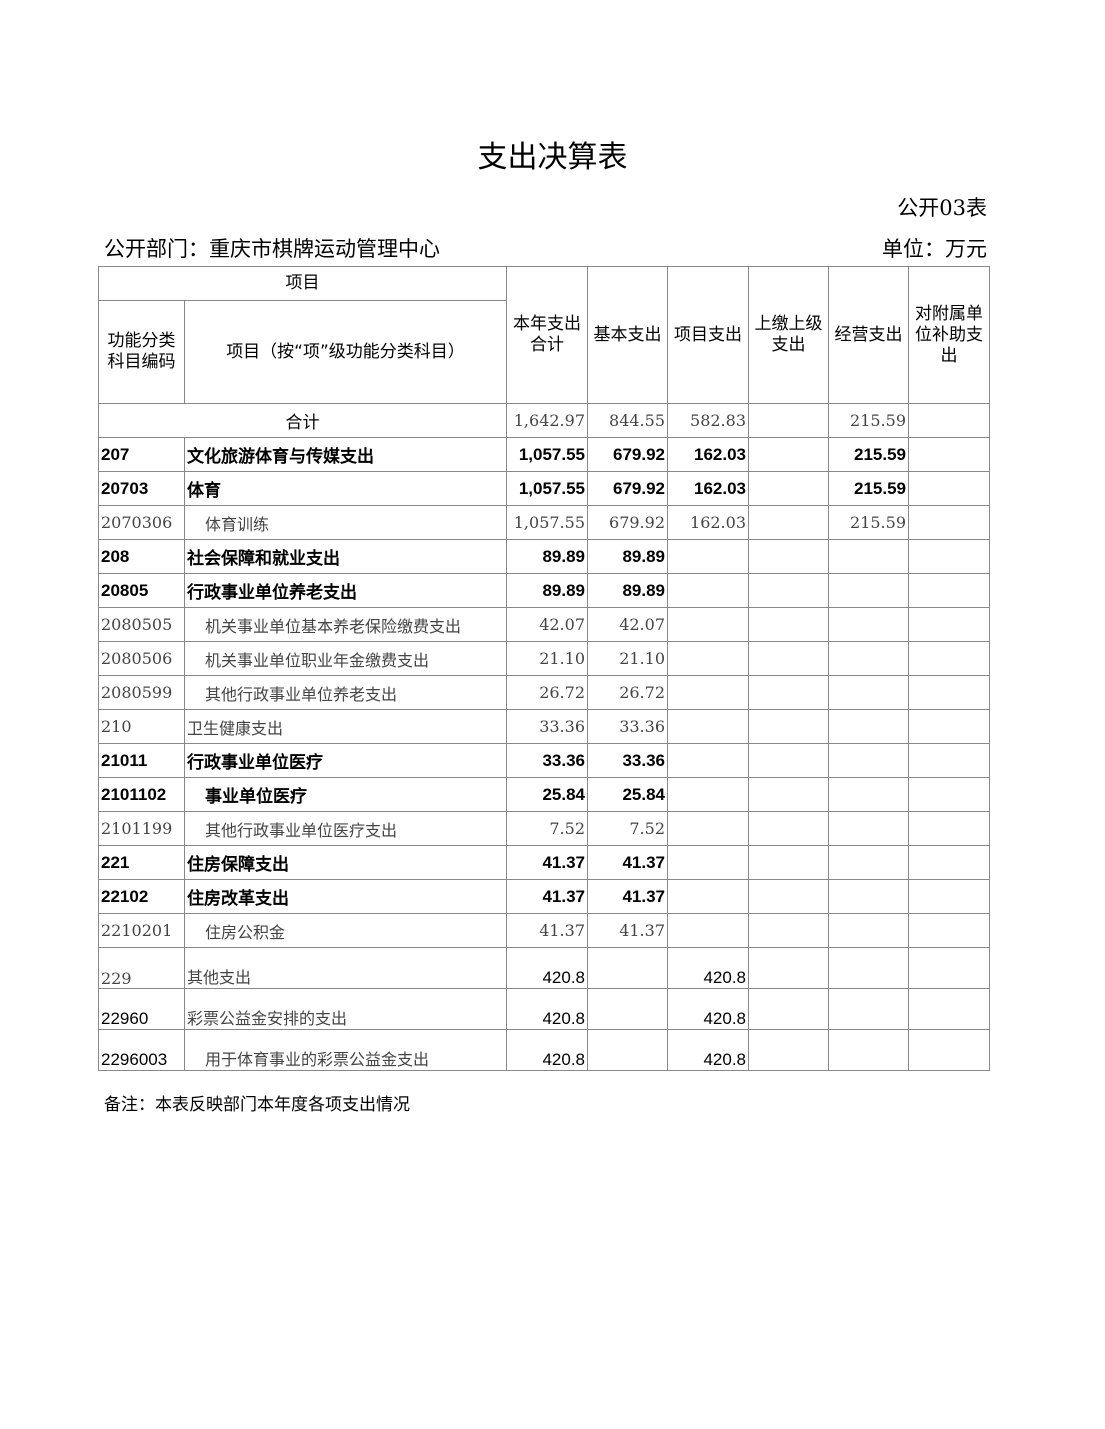  I want to click on cell-total: 7.52, so click(547, 828).